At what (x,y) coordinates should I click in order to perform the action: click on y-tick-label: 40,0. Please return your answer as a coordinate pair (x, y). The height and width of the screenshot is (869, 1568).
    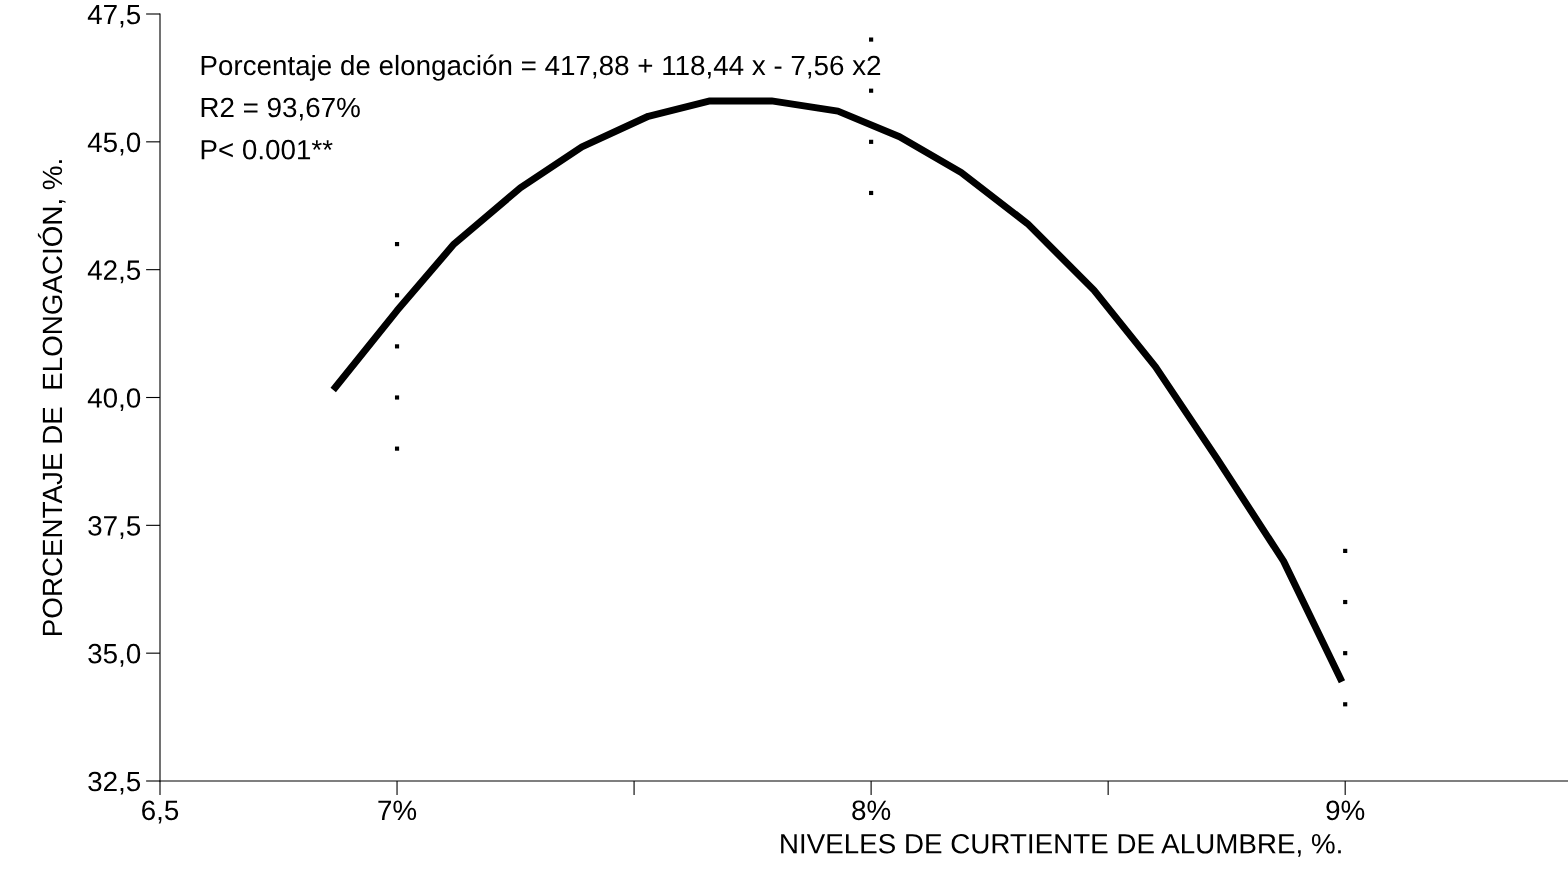
    Looking at the image, I should click on (114, 400).